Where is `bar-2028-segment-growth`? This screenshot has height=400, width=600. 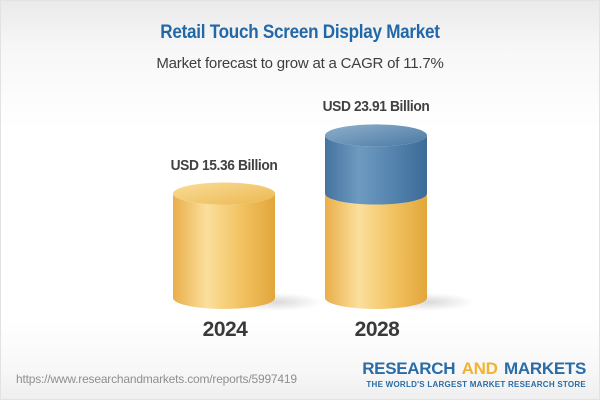
bar-2028-segment-growth is located at coordinates (376, 170).